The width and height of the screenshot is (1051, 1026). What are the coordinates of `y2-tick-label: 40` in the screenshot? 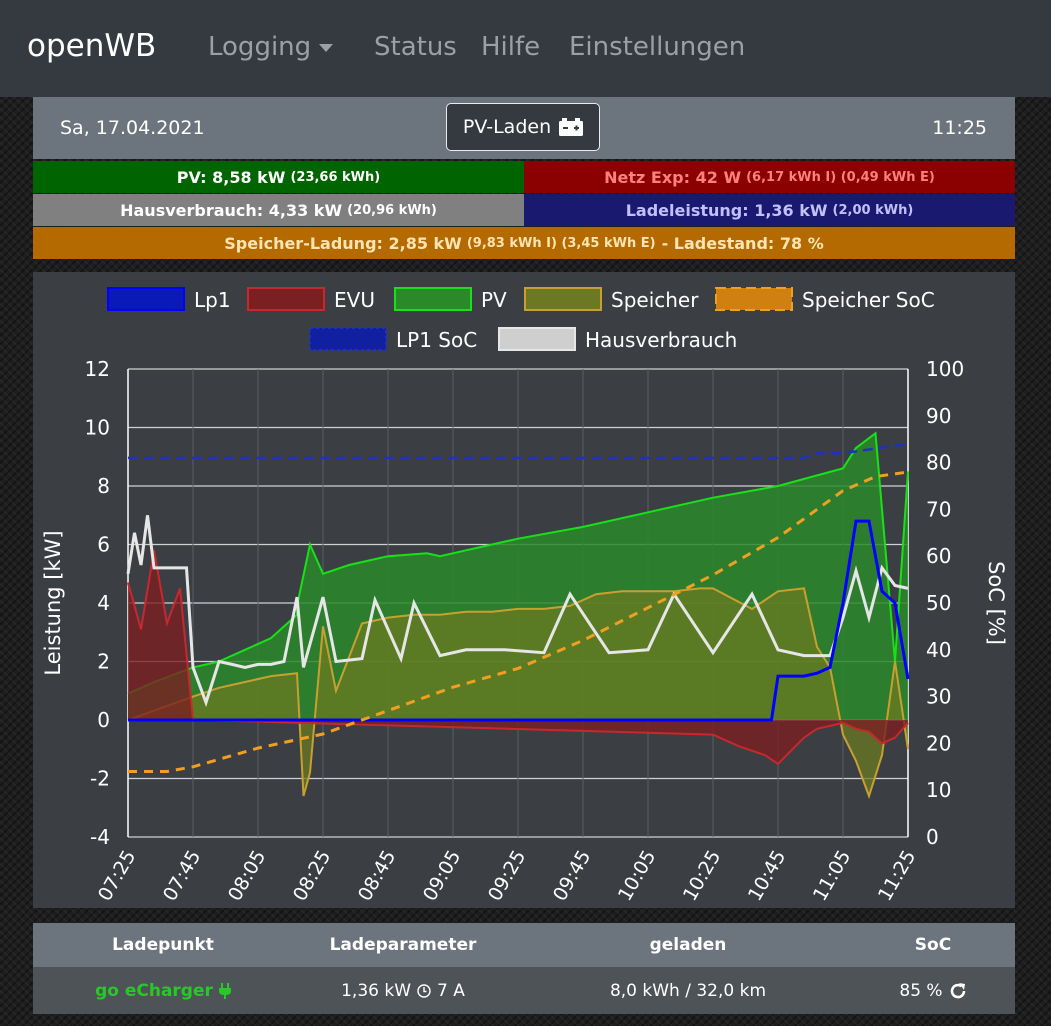 It's located at (938, 650).